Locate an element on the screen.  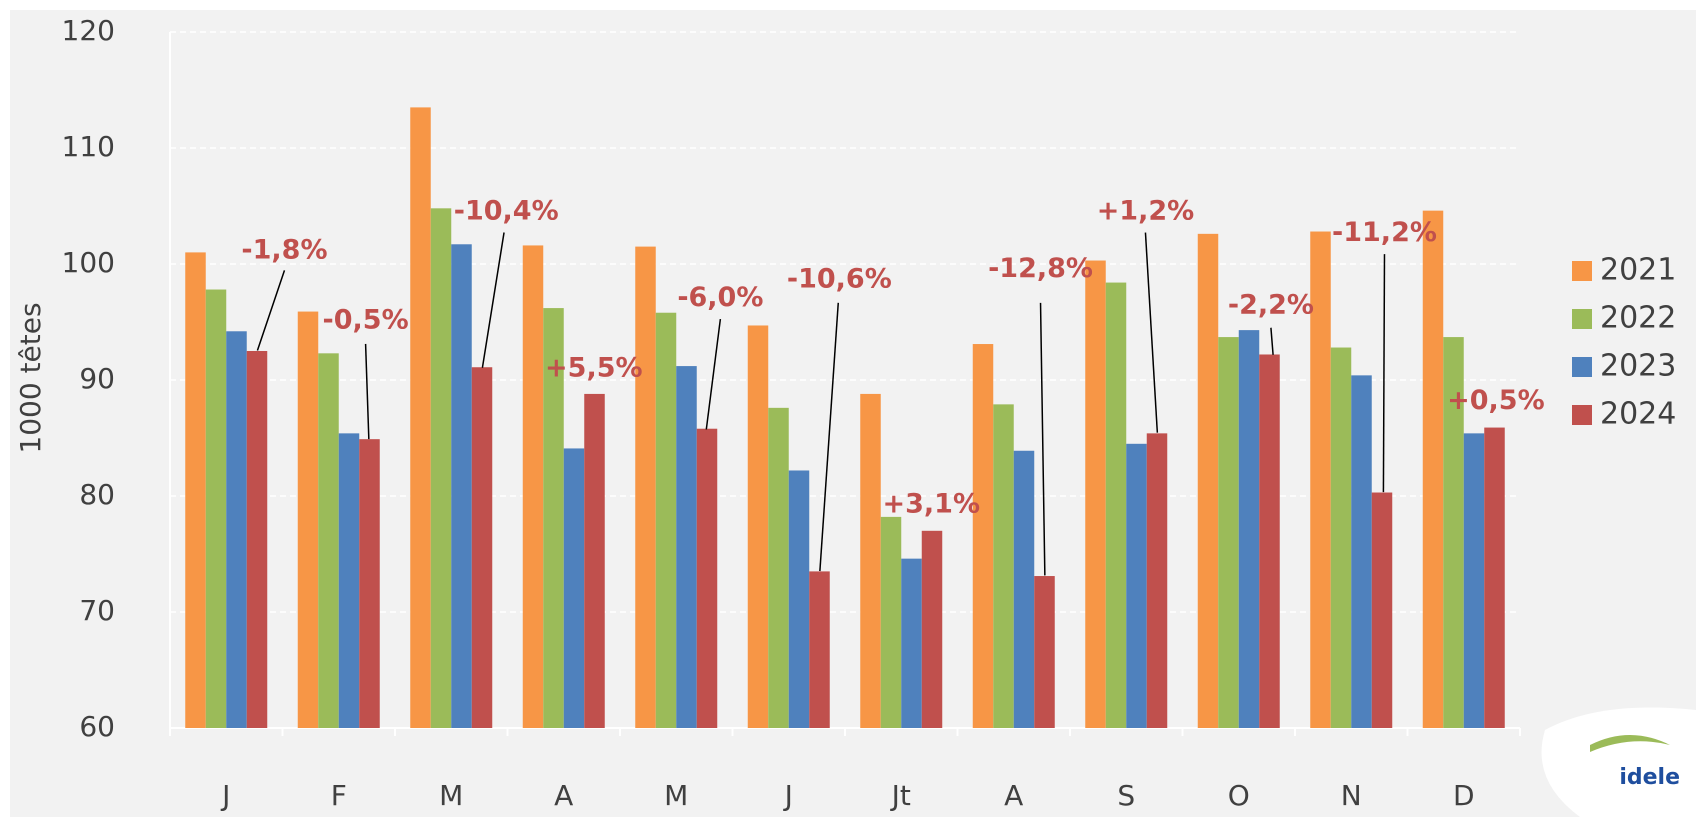
annotation: -10,4% is located at coordinates (506, 211).